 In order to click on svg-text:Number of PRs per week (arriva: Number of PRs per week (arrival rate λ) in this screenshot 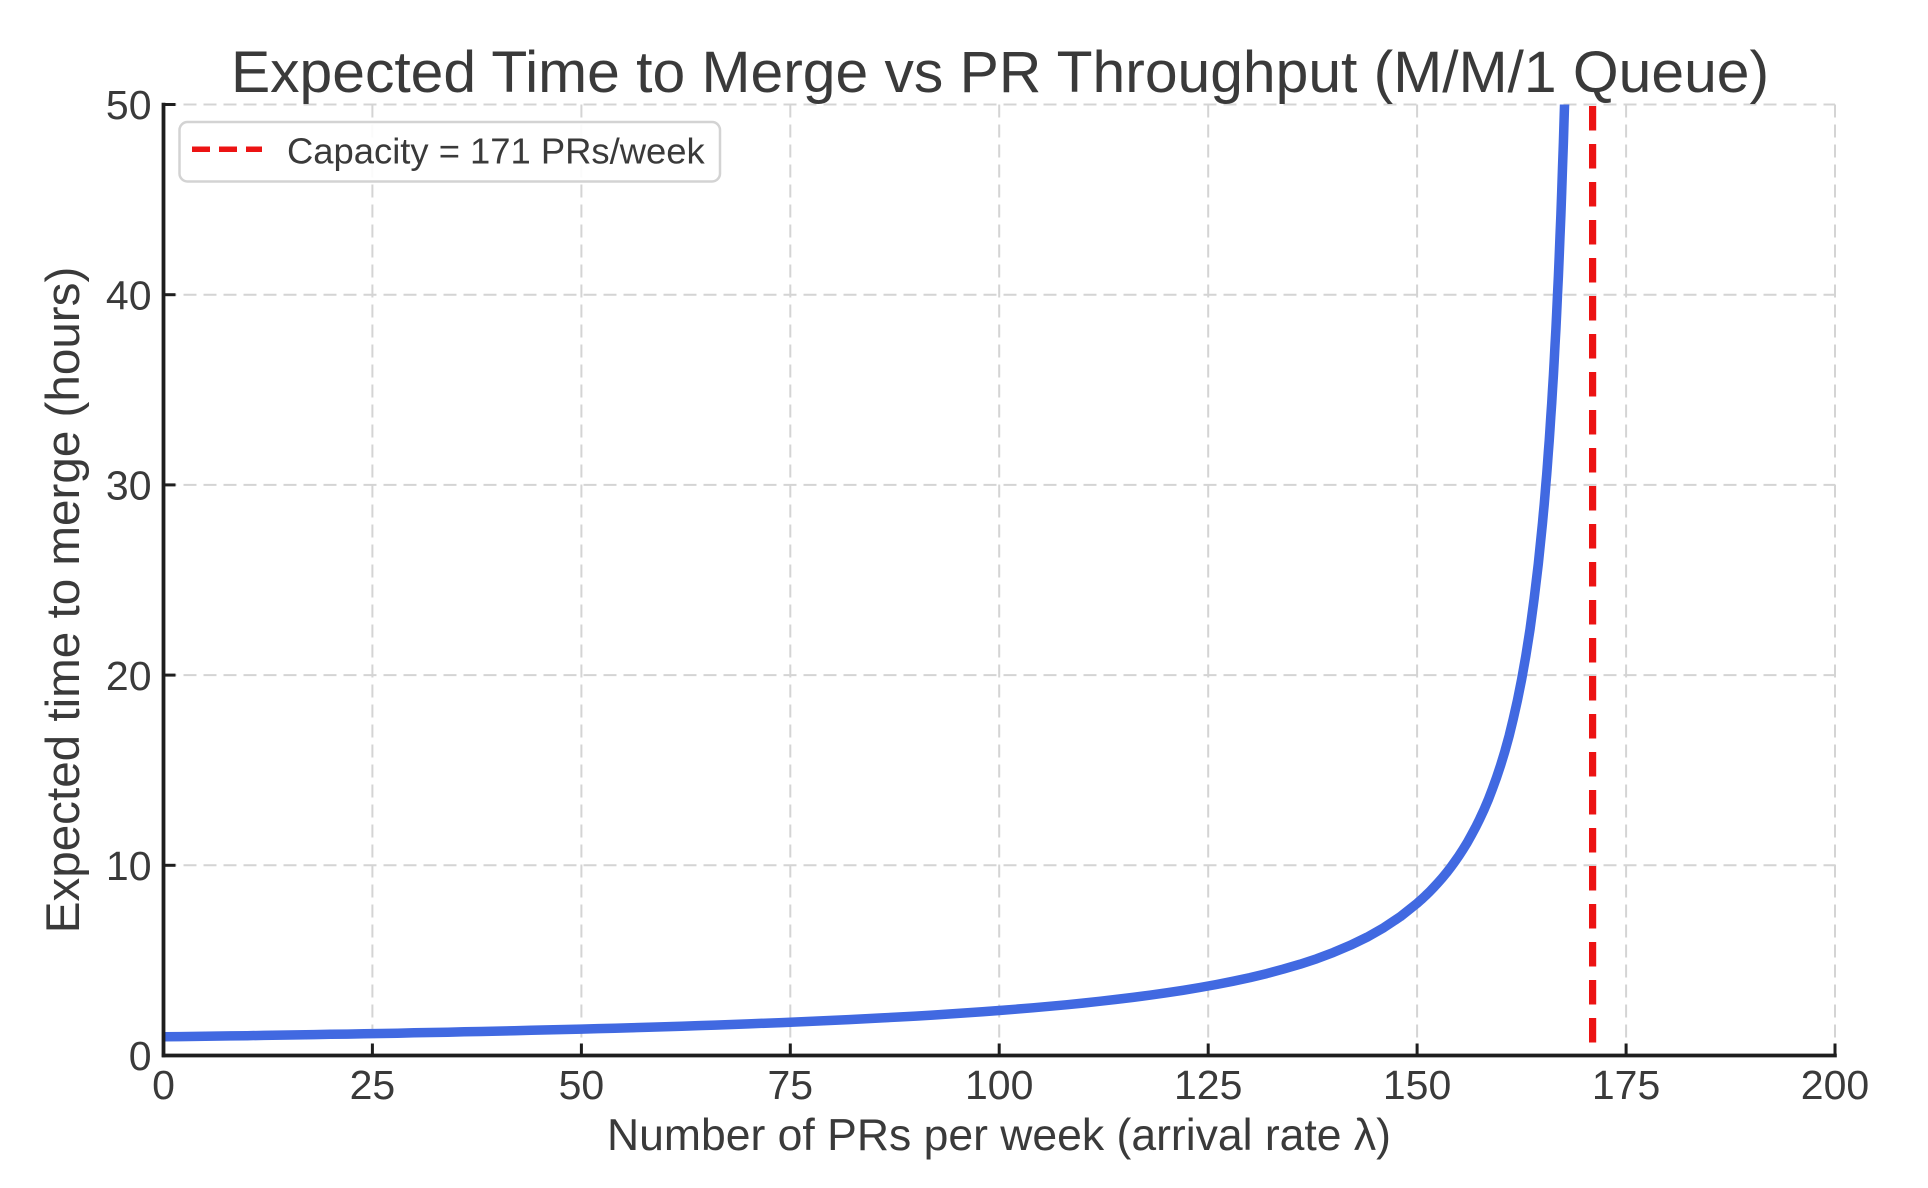, I will do `click(999, 1135)`.